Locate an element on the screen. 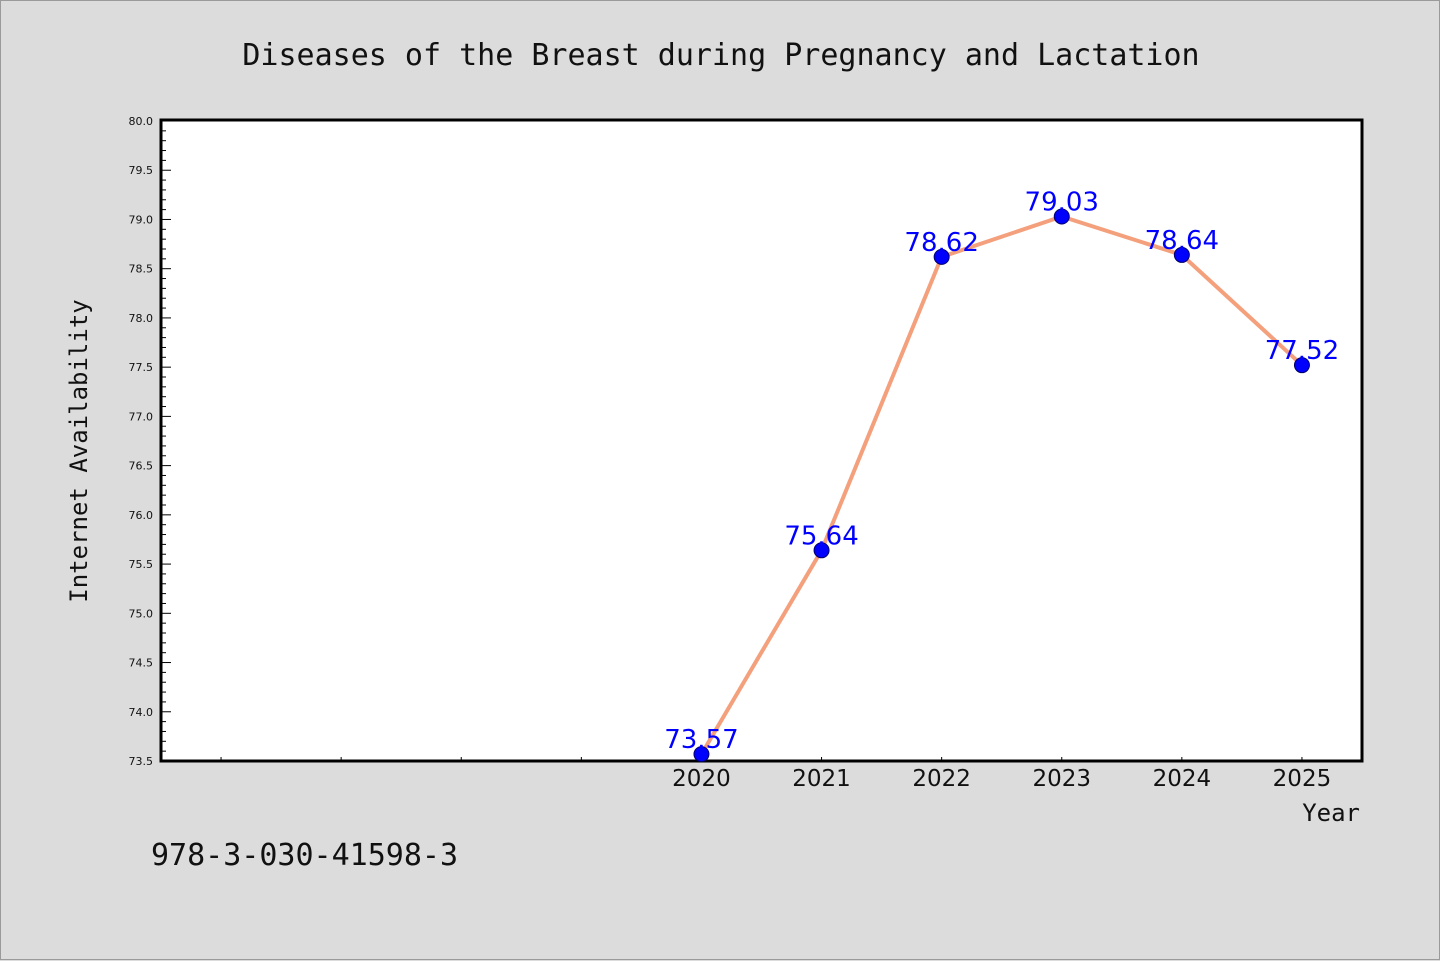  y-tick-label: 79.0 is located at coordinates (141, 219).